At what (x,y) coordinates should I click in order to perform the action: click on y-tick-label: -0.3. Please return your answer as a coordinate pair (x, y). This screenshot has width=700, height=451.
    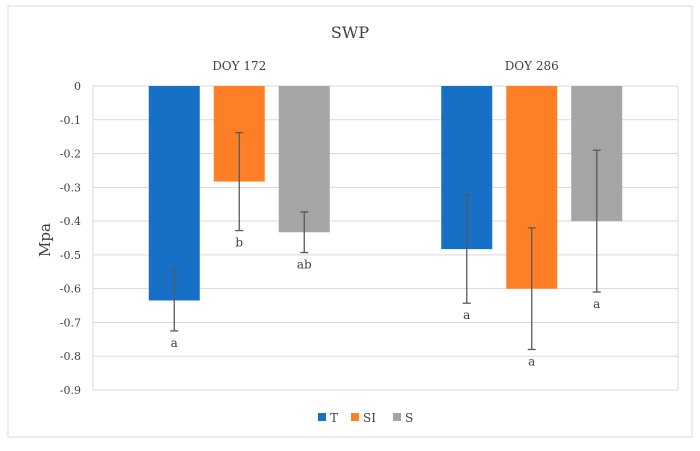
    Looking at the image, I should click on (70, 187).